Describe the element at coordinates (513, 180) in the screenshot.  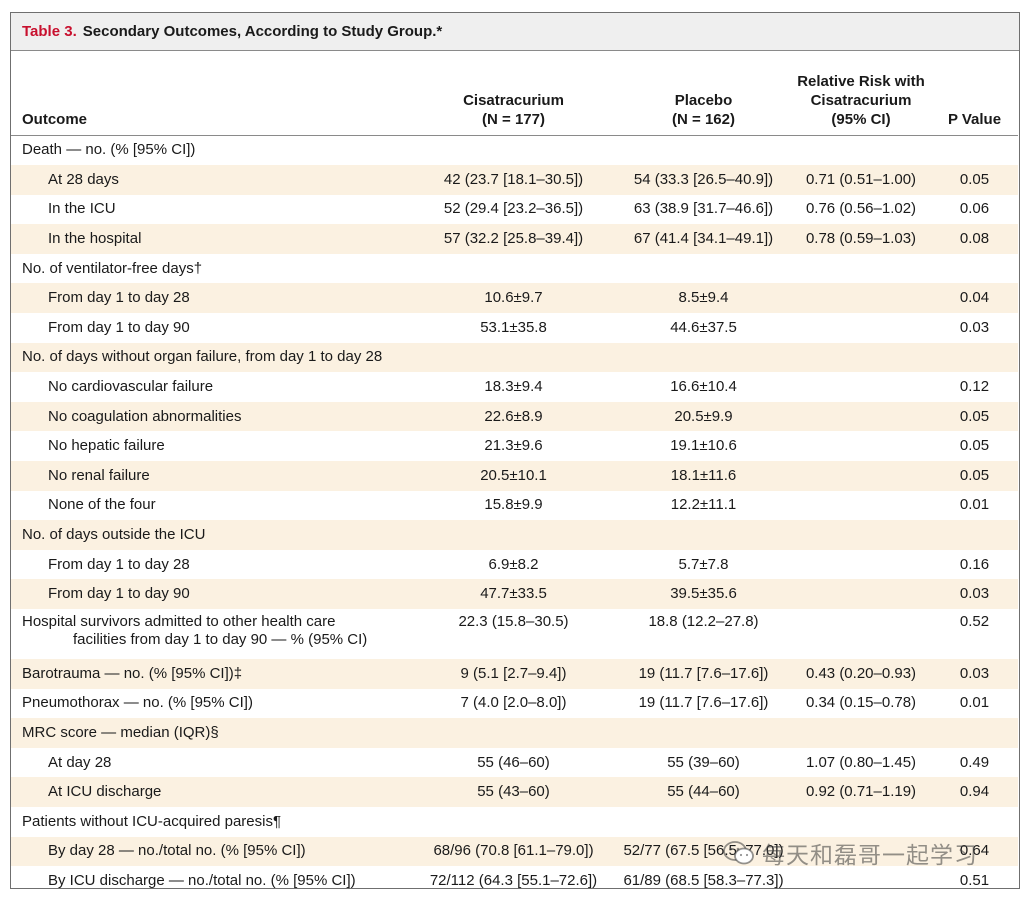
I see `cell-cisatracurium: 42 (23.7 [18.1–30.5])` at that location.